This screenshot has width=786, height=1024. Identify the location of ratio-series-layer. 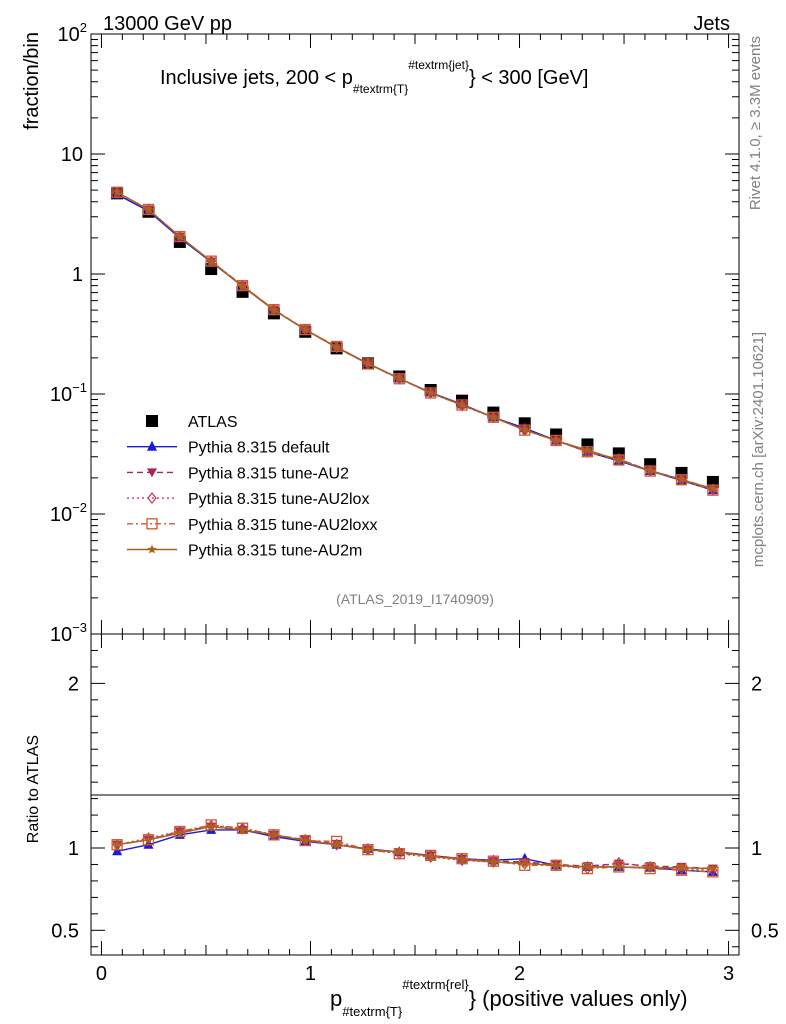
(415, 848).